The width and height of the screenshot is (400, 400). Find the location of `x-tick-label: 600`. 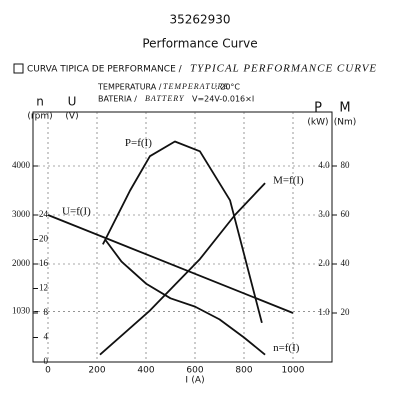

x-tick-label: 600 is located at coordinates (194, 371).